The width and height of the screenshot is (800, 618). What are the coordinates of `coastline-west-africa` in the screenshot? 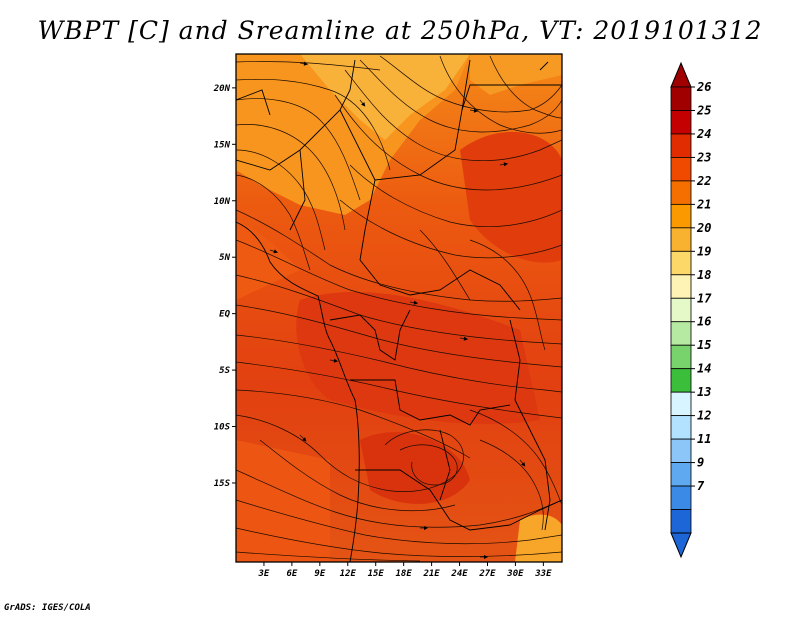 It's located at (298, 391).